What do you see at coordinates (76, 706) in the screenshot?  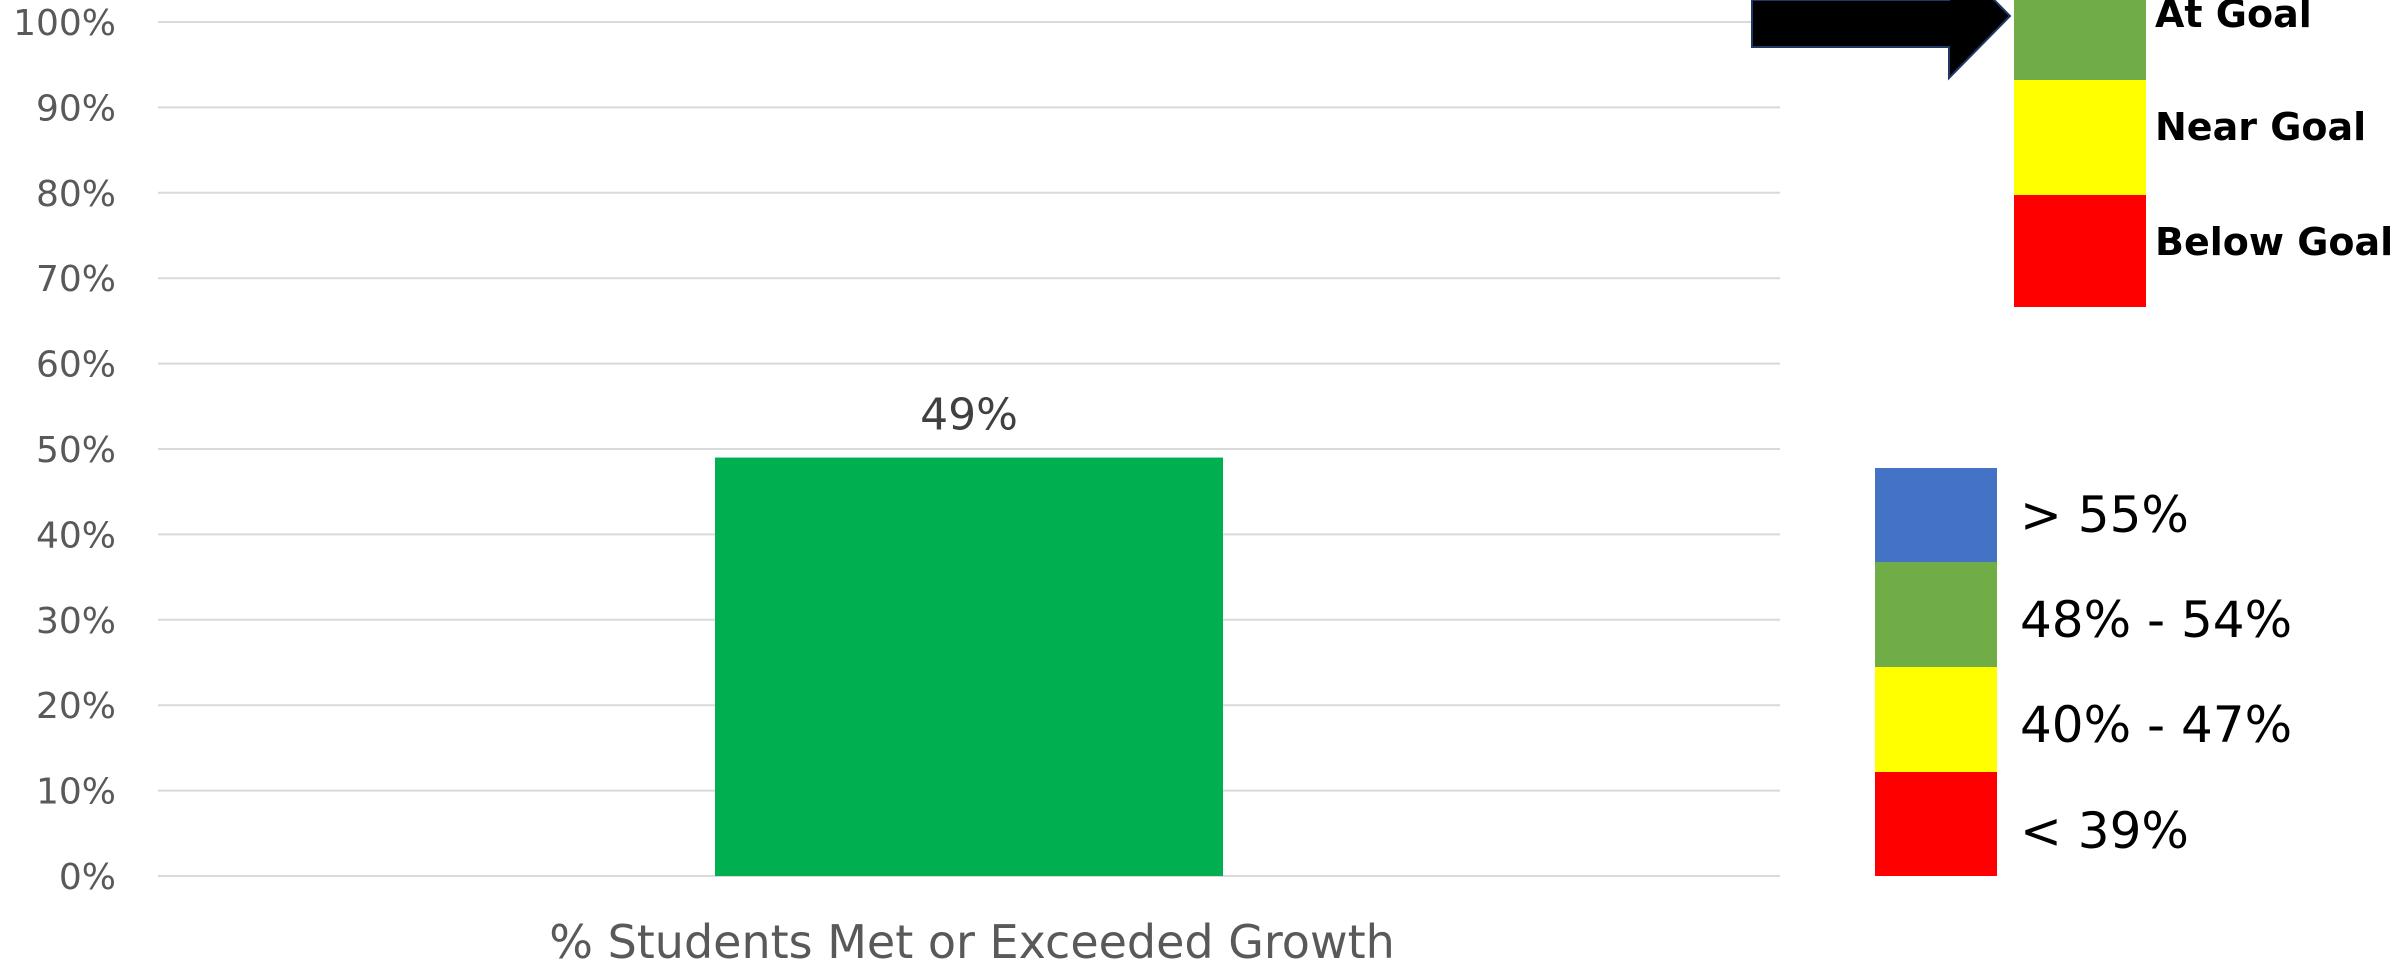 I see `y-tick-label: 20%` at bounding box center [76, 706].